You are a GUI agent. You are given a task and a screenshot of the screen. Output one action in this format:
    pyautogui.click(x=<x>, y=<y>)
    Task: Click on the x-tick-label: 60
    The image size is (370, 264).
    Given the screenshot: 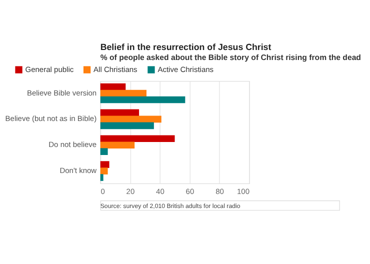 What is the action you would take?
    pyautogui.click(x=190, y=191)
    